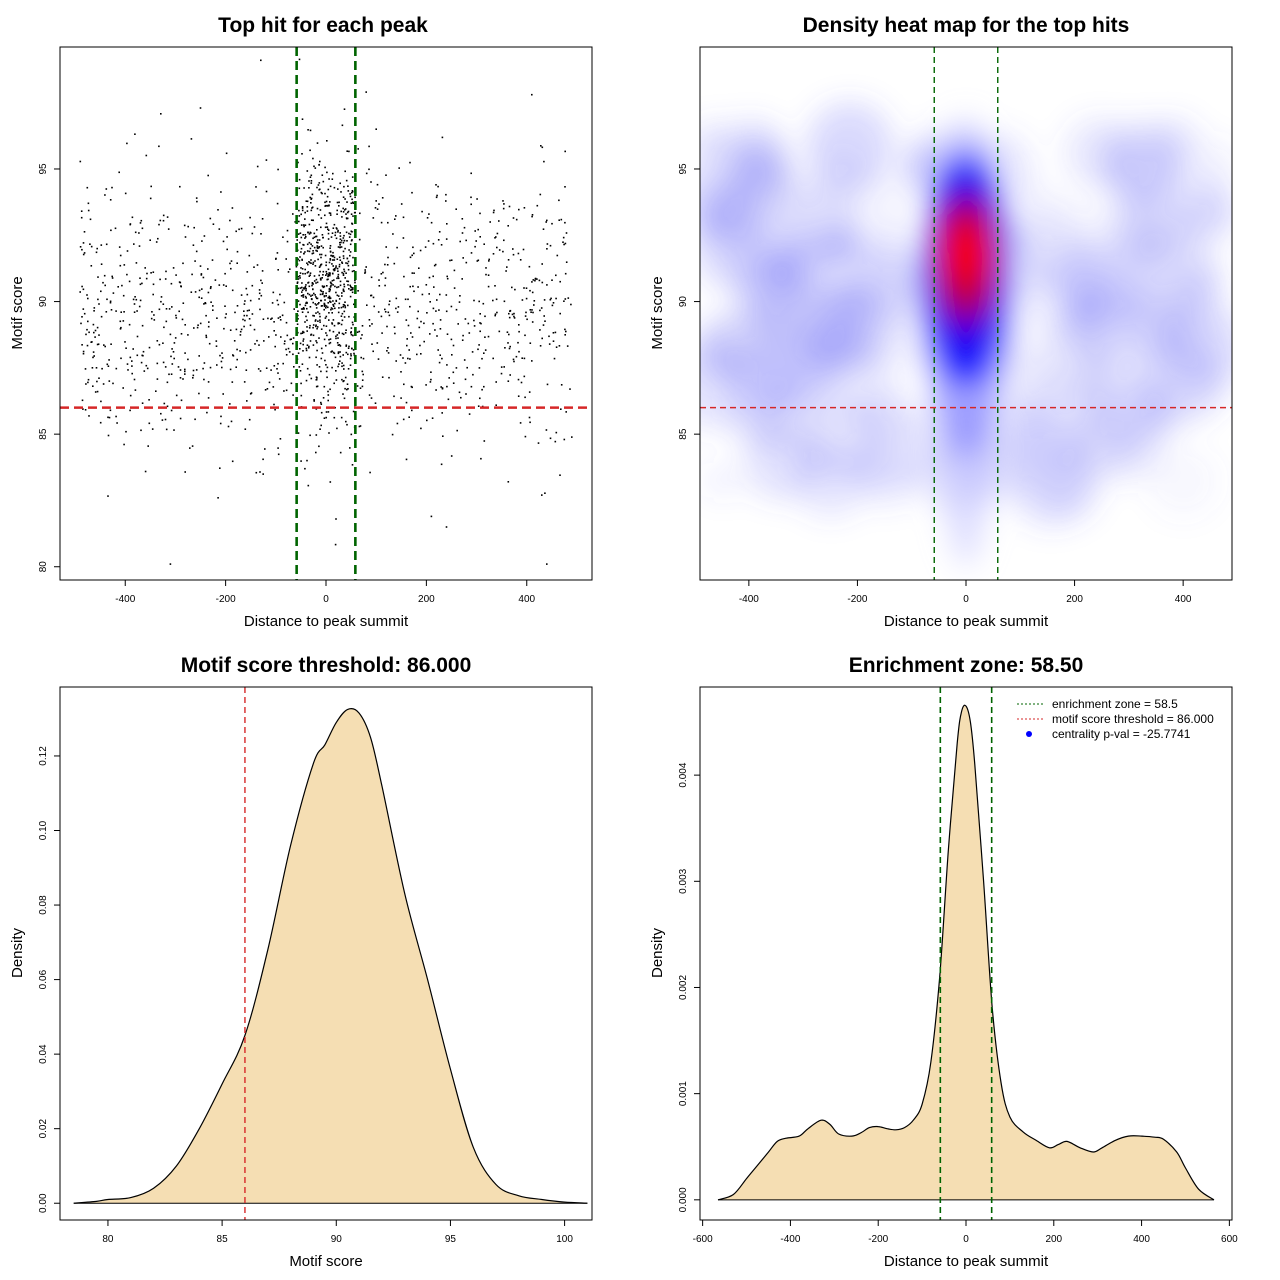 The height and width of the screenshot is (1280, 1280). Describe the element at coordinates (326, 665) in the screenshot. I see `chart-title: Motif score threshold: 86.000` at that location.